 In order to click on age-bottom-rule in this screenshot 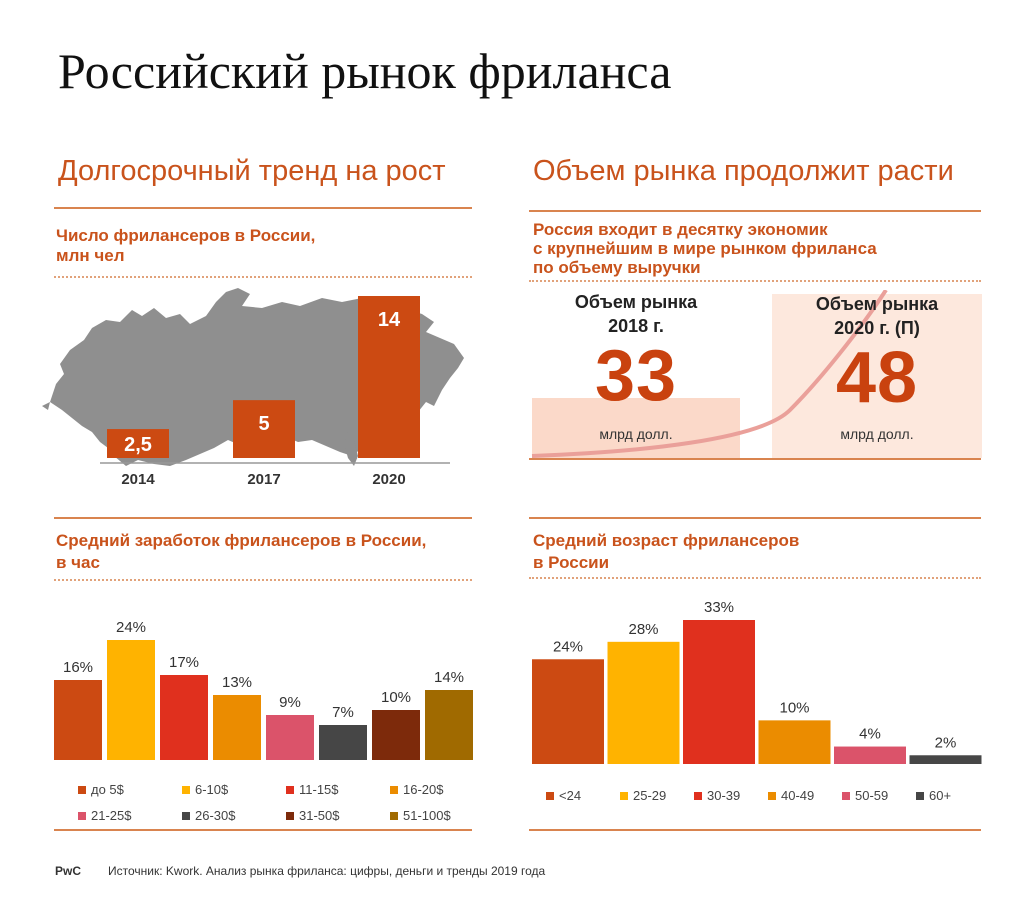, I will do `click(755, 830)`.